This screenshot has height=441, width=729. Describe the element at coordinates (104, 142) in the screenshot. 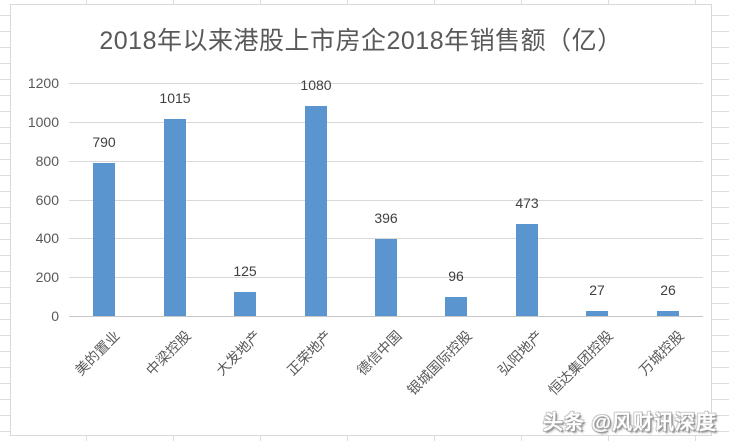

I see `bar-value-label: 790` at that location.